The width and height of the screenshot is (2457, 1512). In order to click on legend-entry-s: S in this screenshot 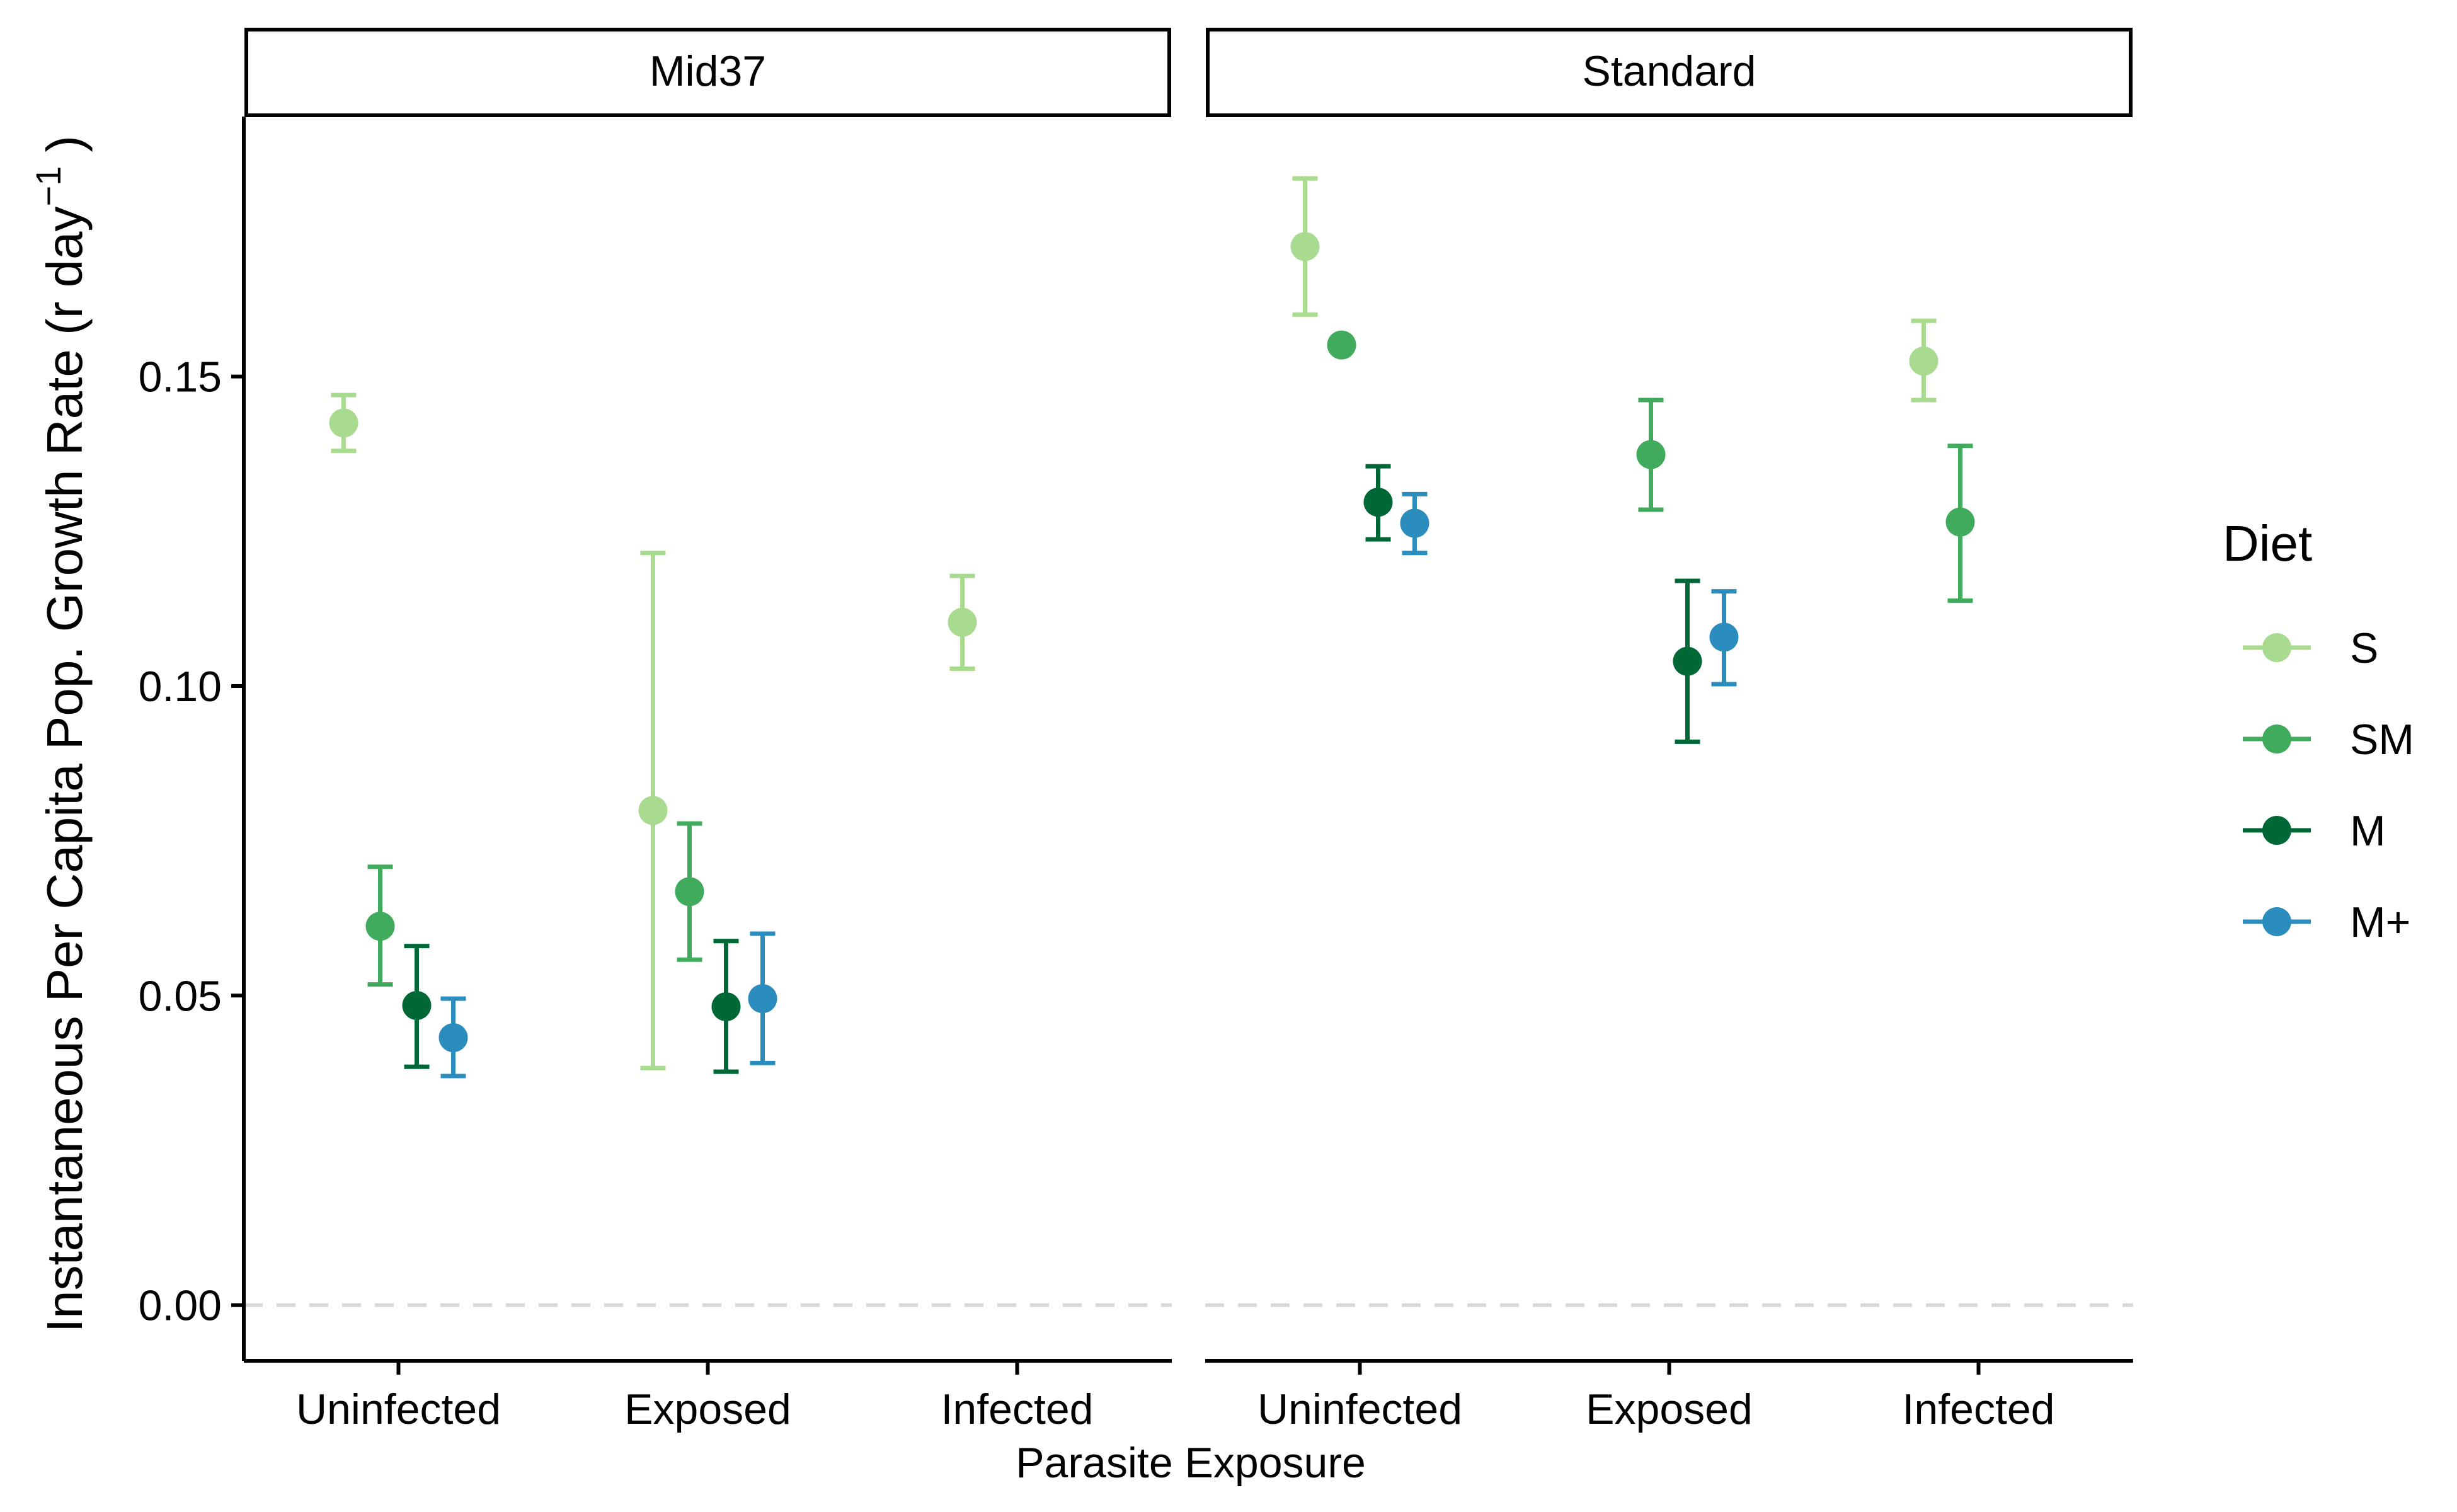, I will do `click(2310, 648)`.